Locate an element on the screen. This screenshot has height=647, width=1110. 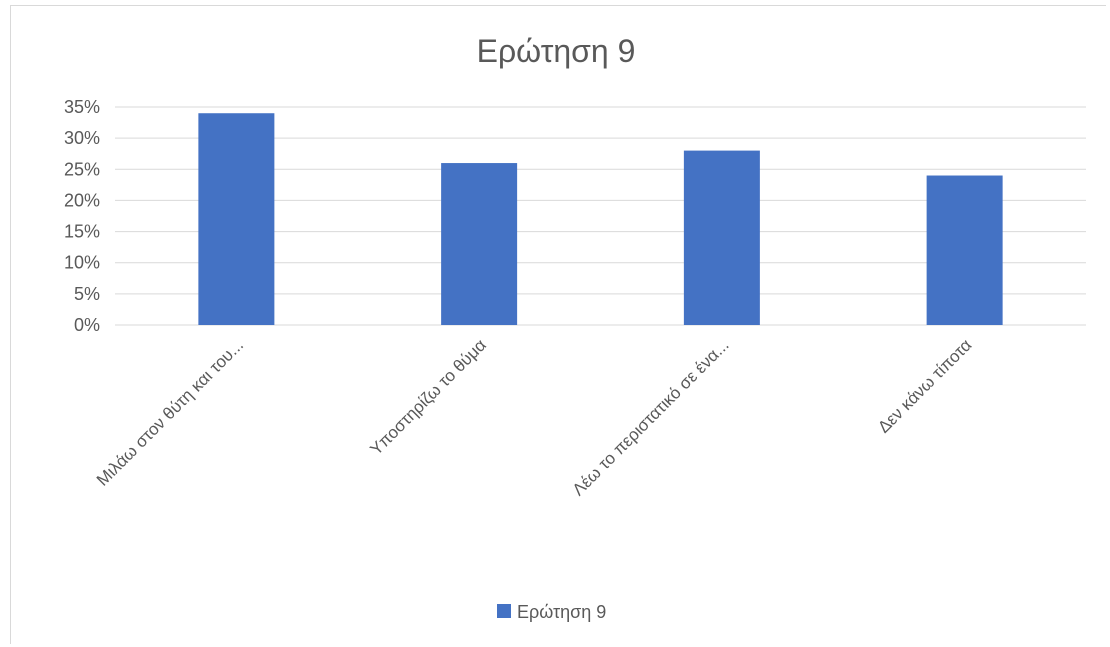
y-tick-label: 30% is located at coordinates (82, 138).